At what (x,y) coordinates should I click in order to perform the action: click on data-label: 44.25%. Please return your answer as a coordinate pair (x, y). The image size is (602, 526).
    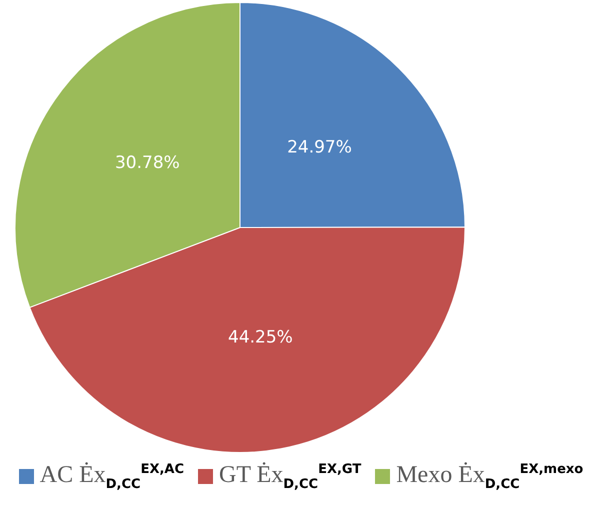
    Looking at the image, I should click on (260, 338).